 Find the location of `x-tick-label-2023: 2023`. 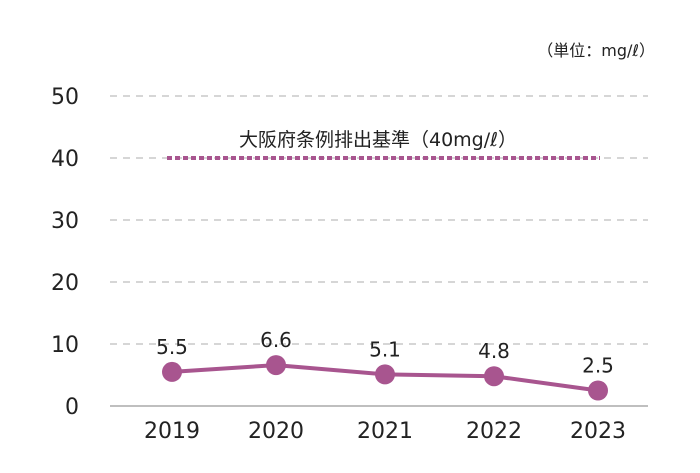

x-tick-label-2023: 2023 is located at coordinates (598, 431).